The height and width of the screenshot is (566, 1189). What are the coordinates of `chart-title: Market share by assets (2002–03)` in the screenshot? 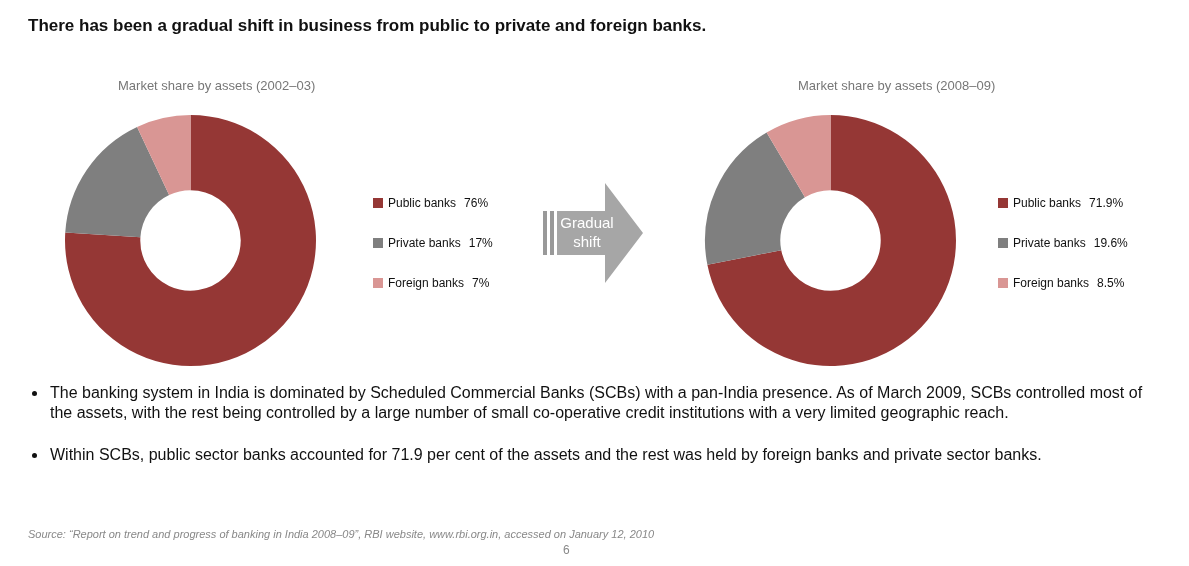 It's located at (217, 85).